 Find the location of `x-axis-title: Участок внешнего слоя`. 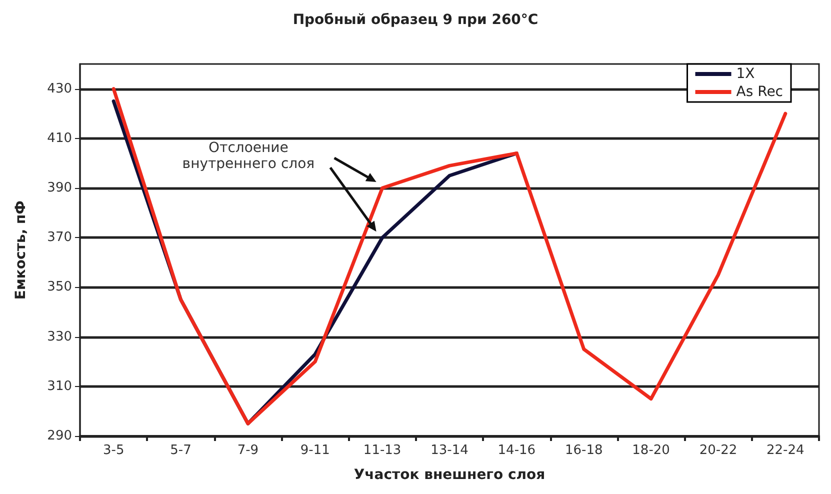

x-axis-title: Участок внешнего слоя is located at coordinates (450, 475).